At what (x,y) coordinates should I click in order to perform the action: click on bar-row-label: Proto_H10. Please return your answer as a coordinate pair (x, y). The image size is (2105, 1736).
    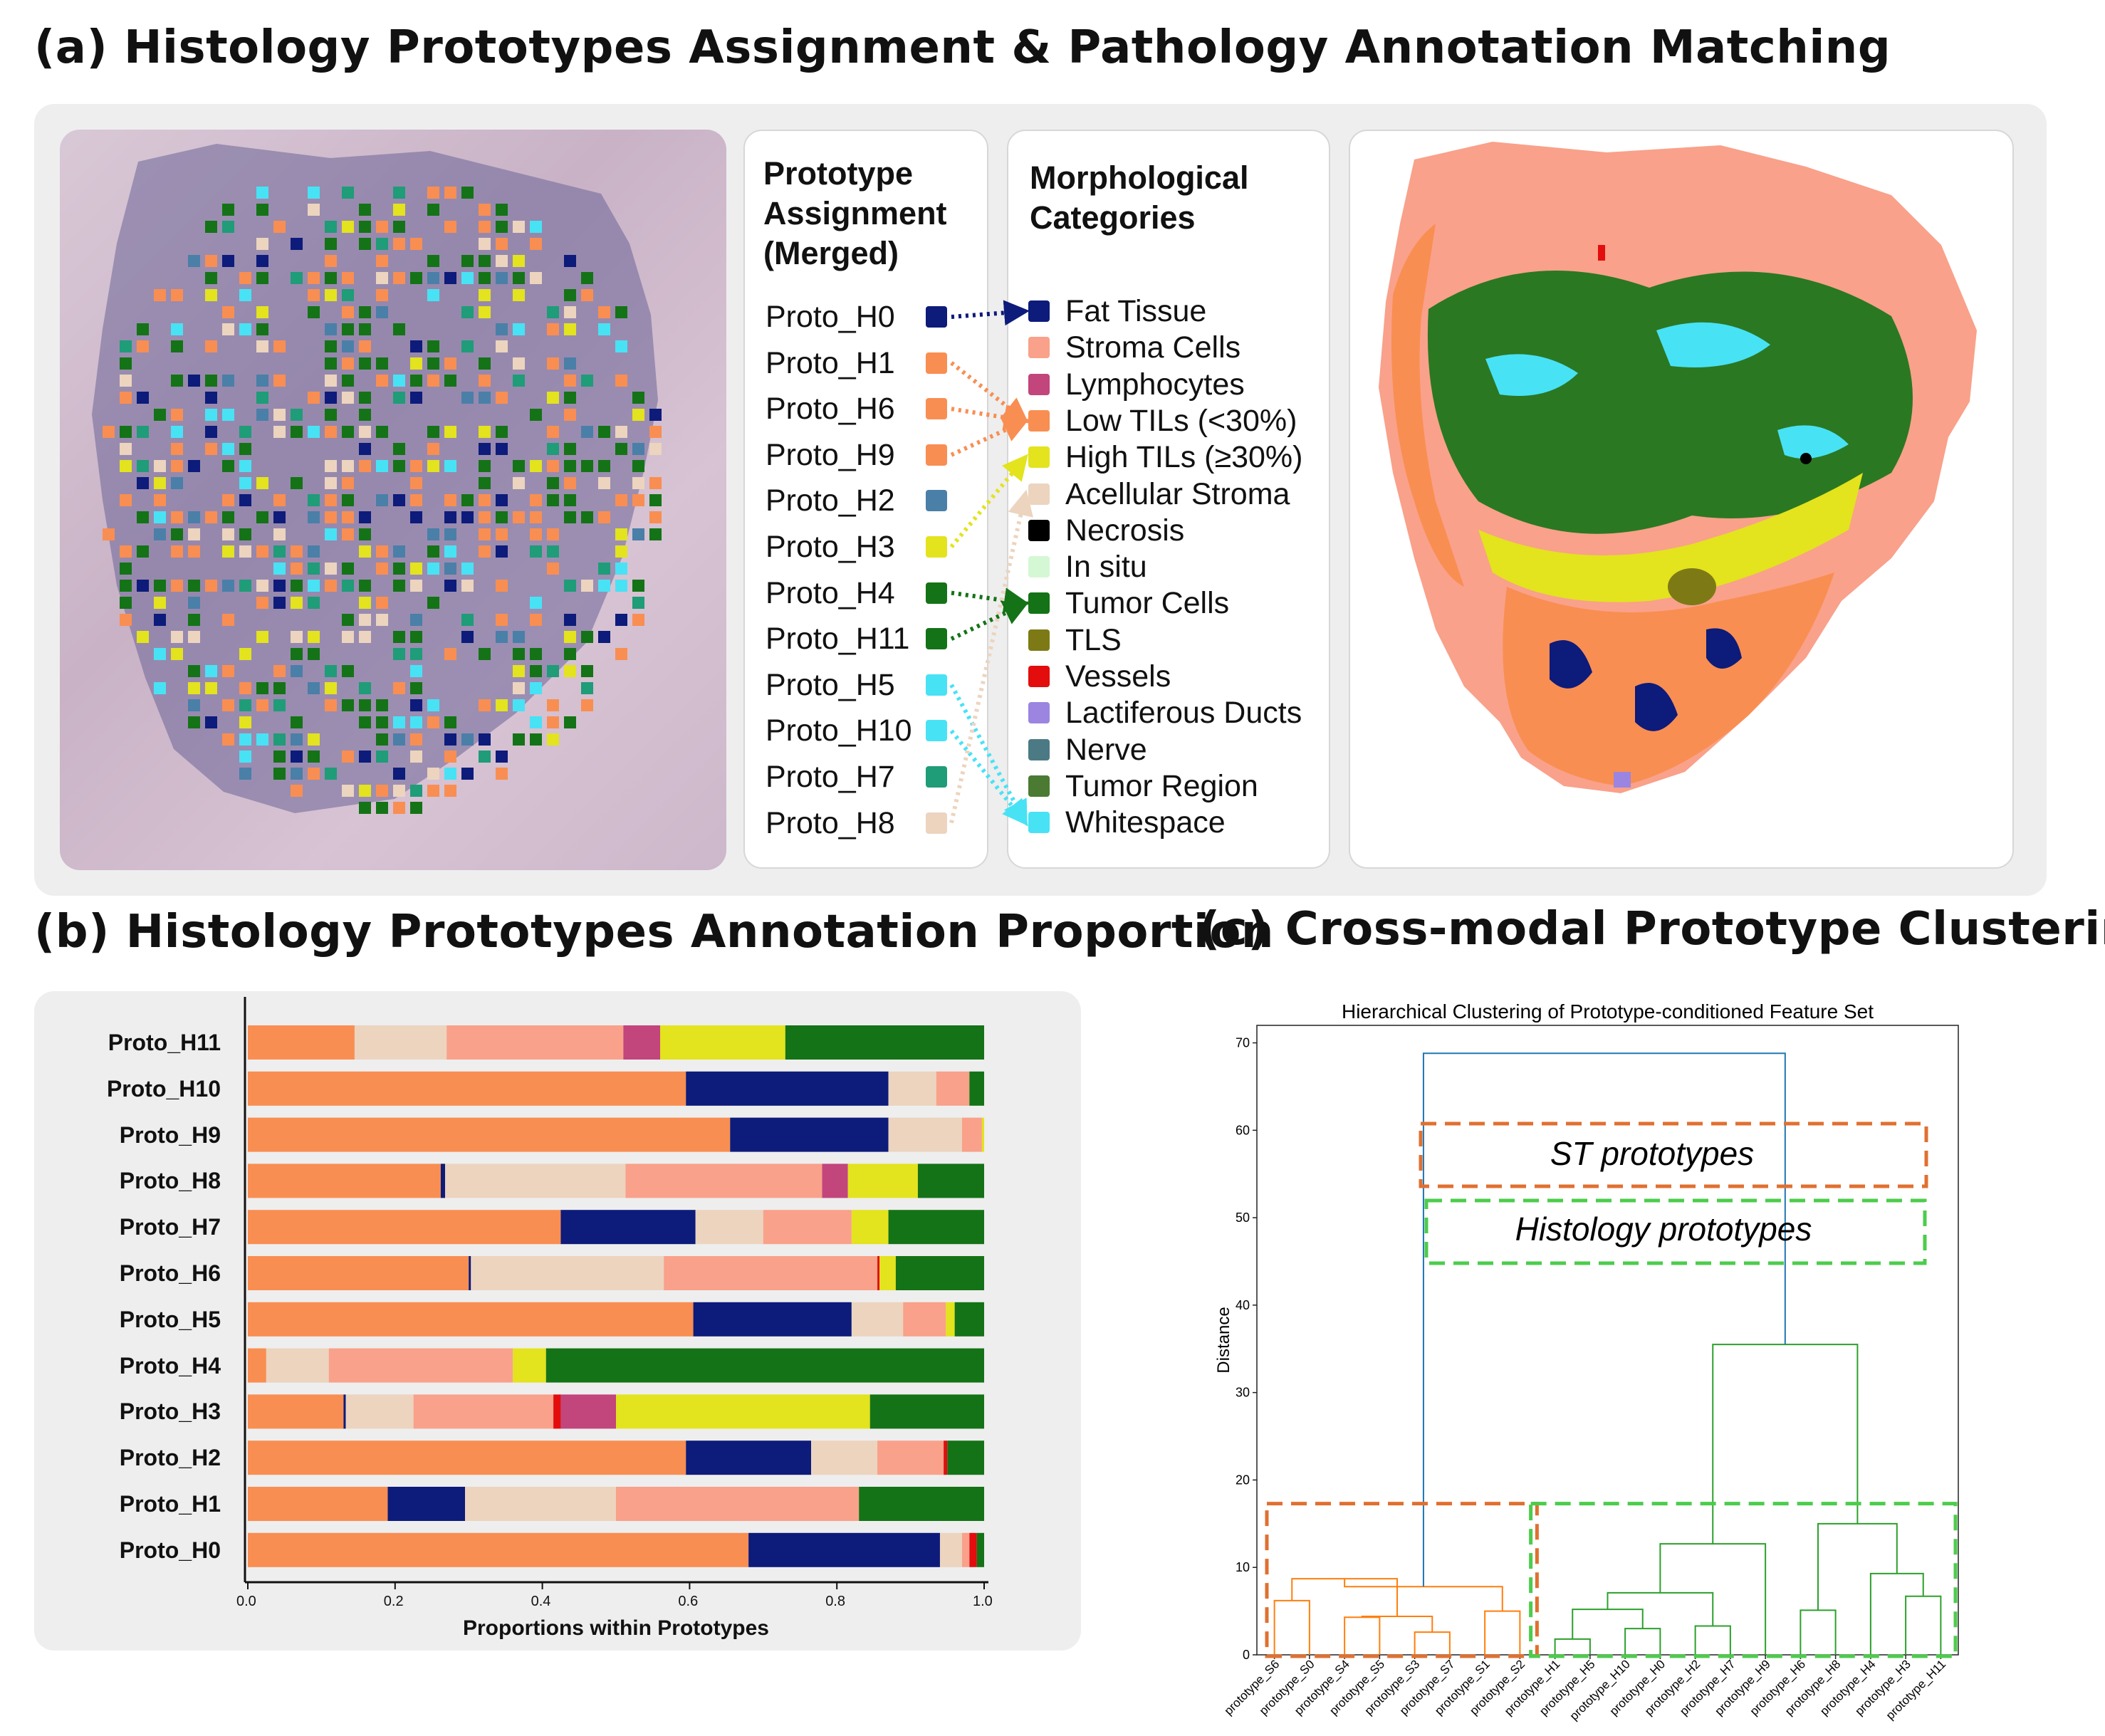
    Looking at the image, I should click on (163, 1088).